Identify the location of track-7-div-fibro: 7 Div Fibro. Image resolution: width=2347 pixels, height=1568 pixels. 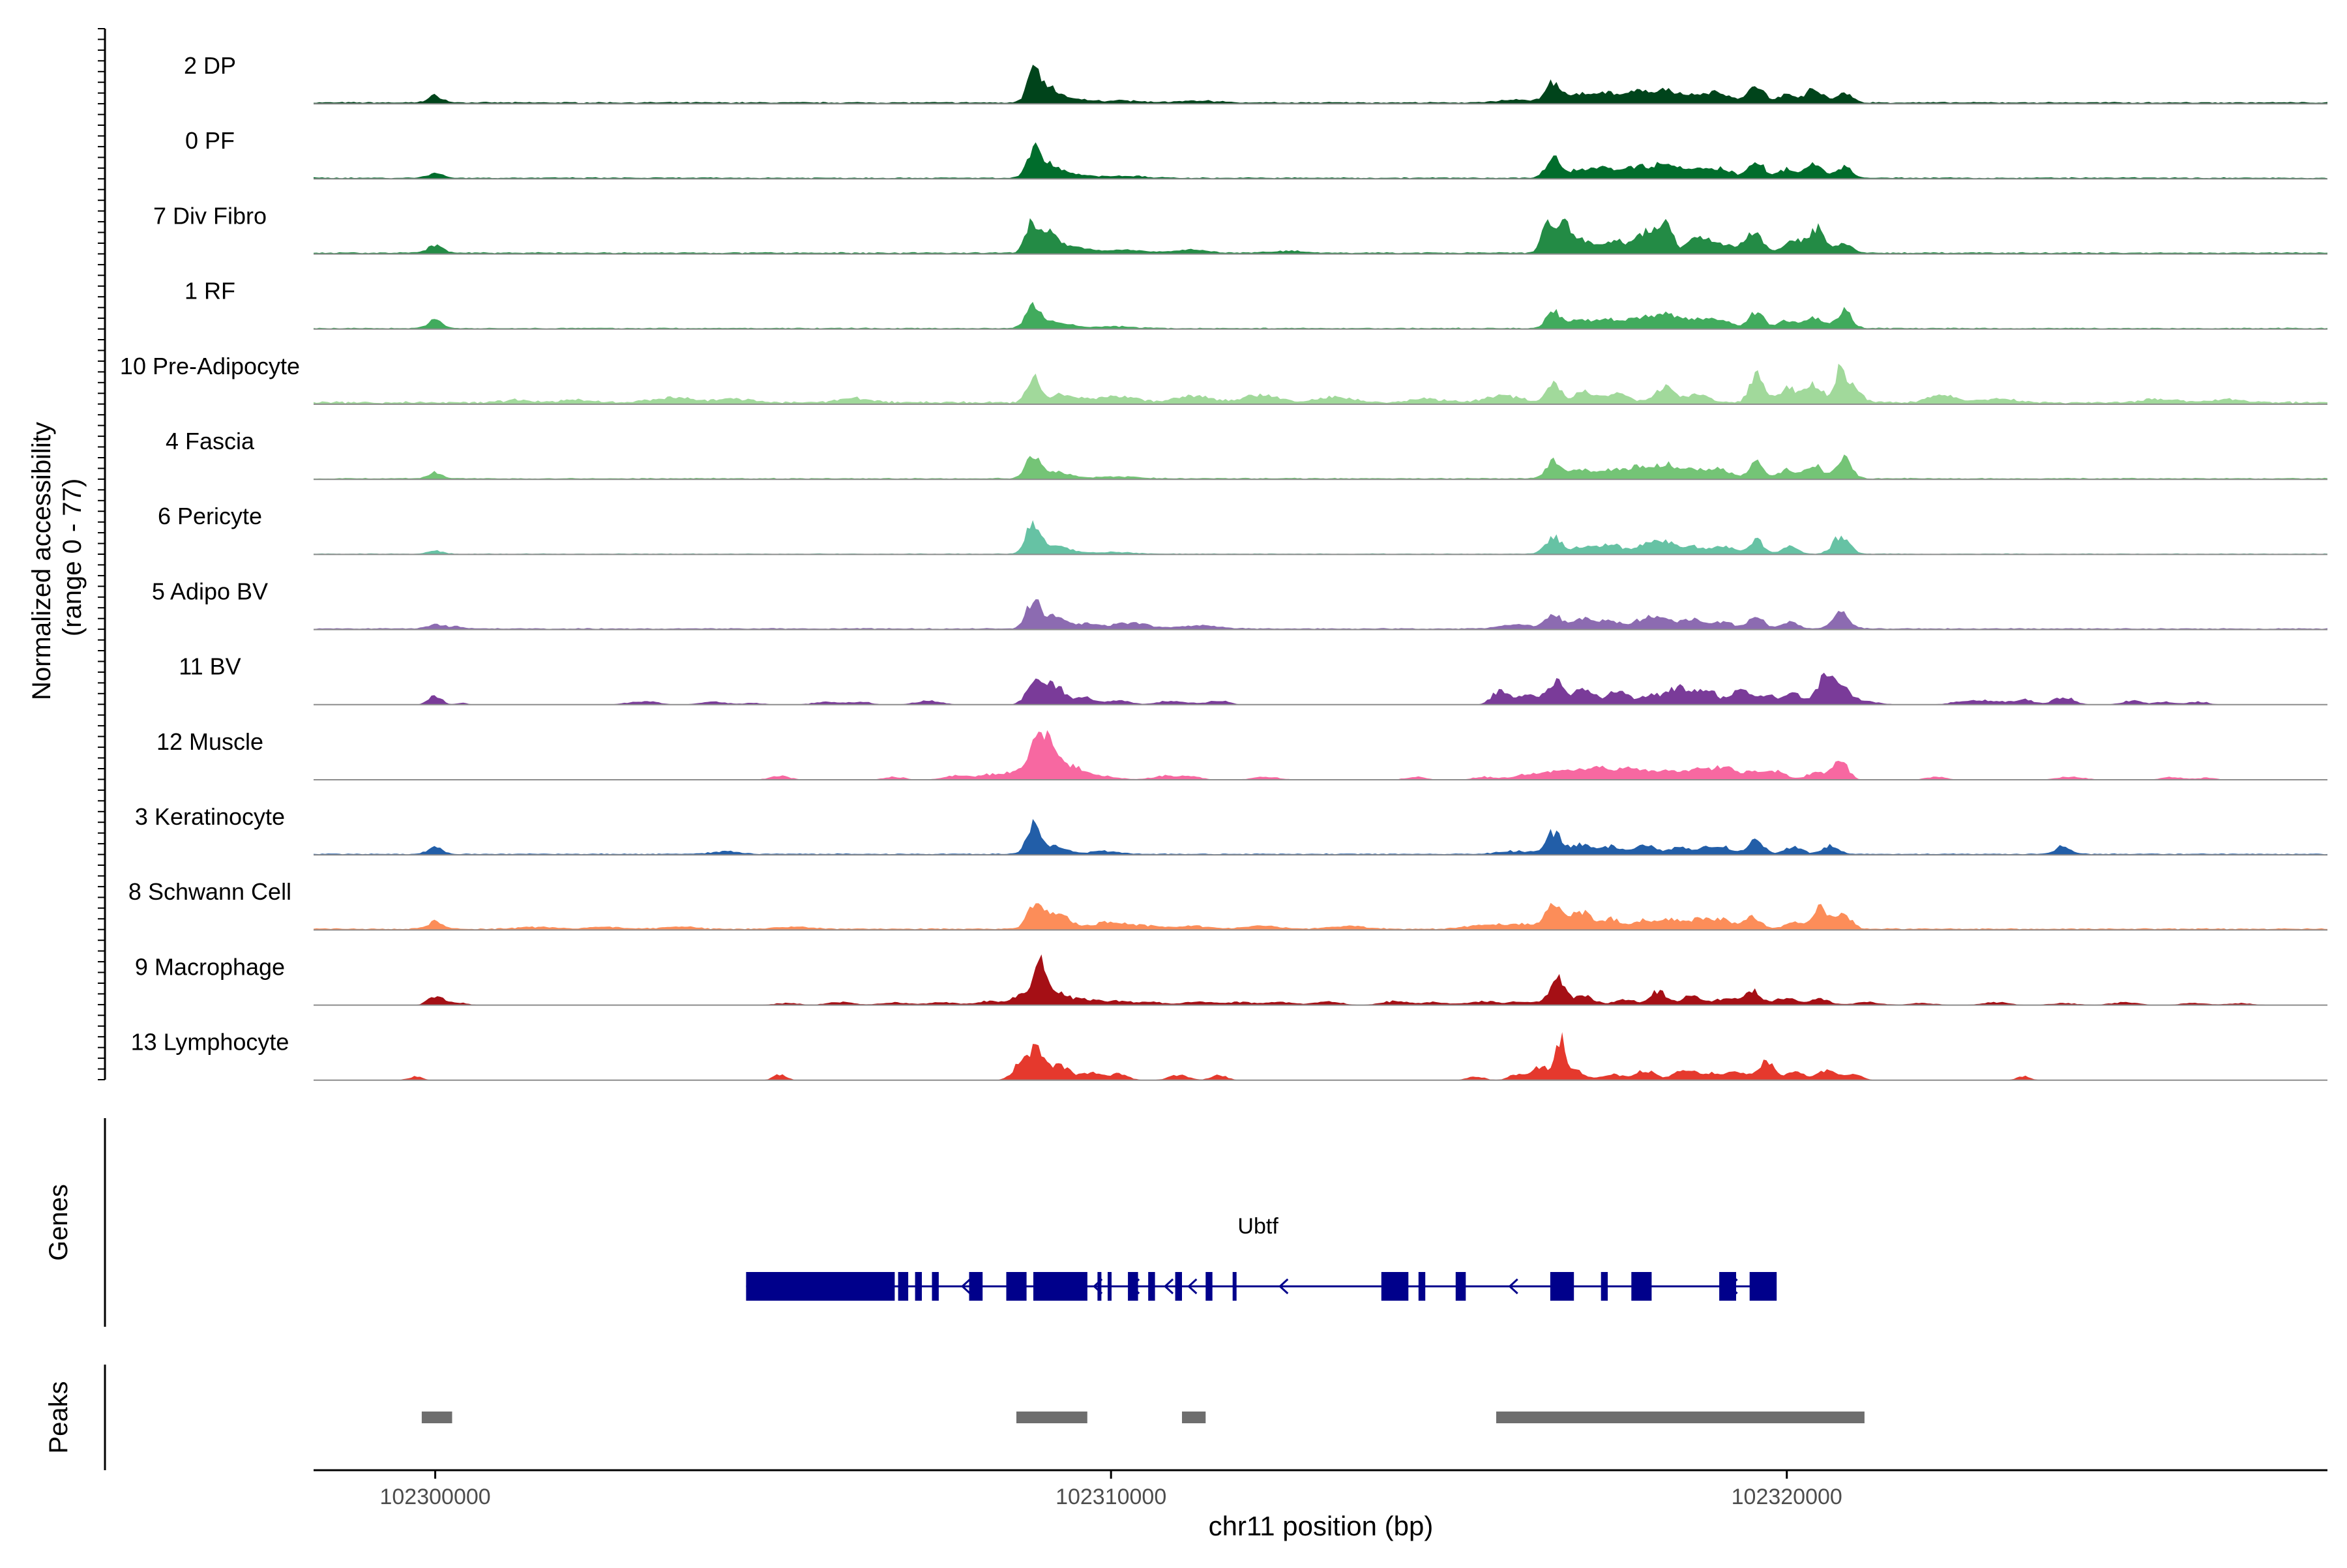
(1240, 228).